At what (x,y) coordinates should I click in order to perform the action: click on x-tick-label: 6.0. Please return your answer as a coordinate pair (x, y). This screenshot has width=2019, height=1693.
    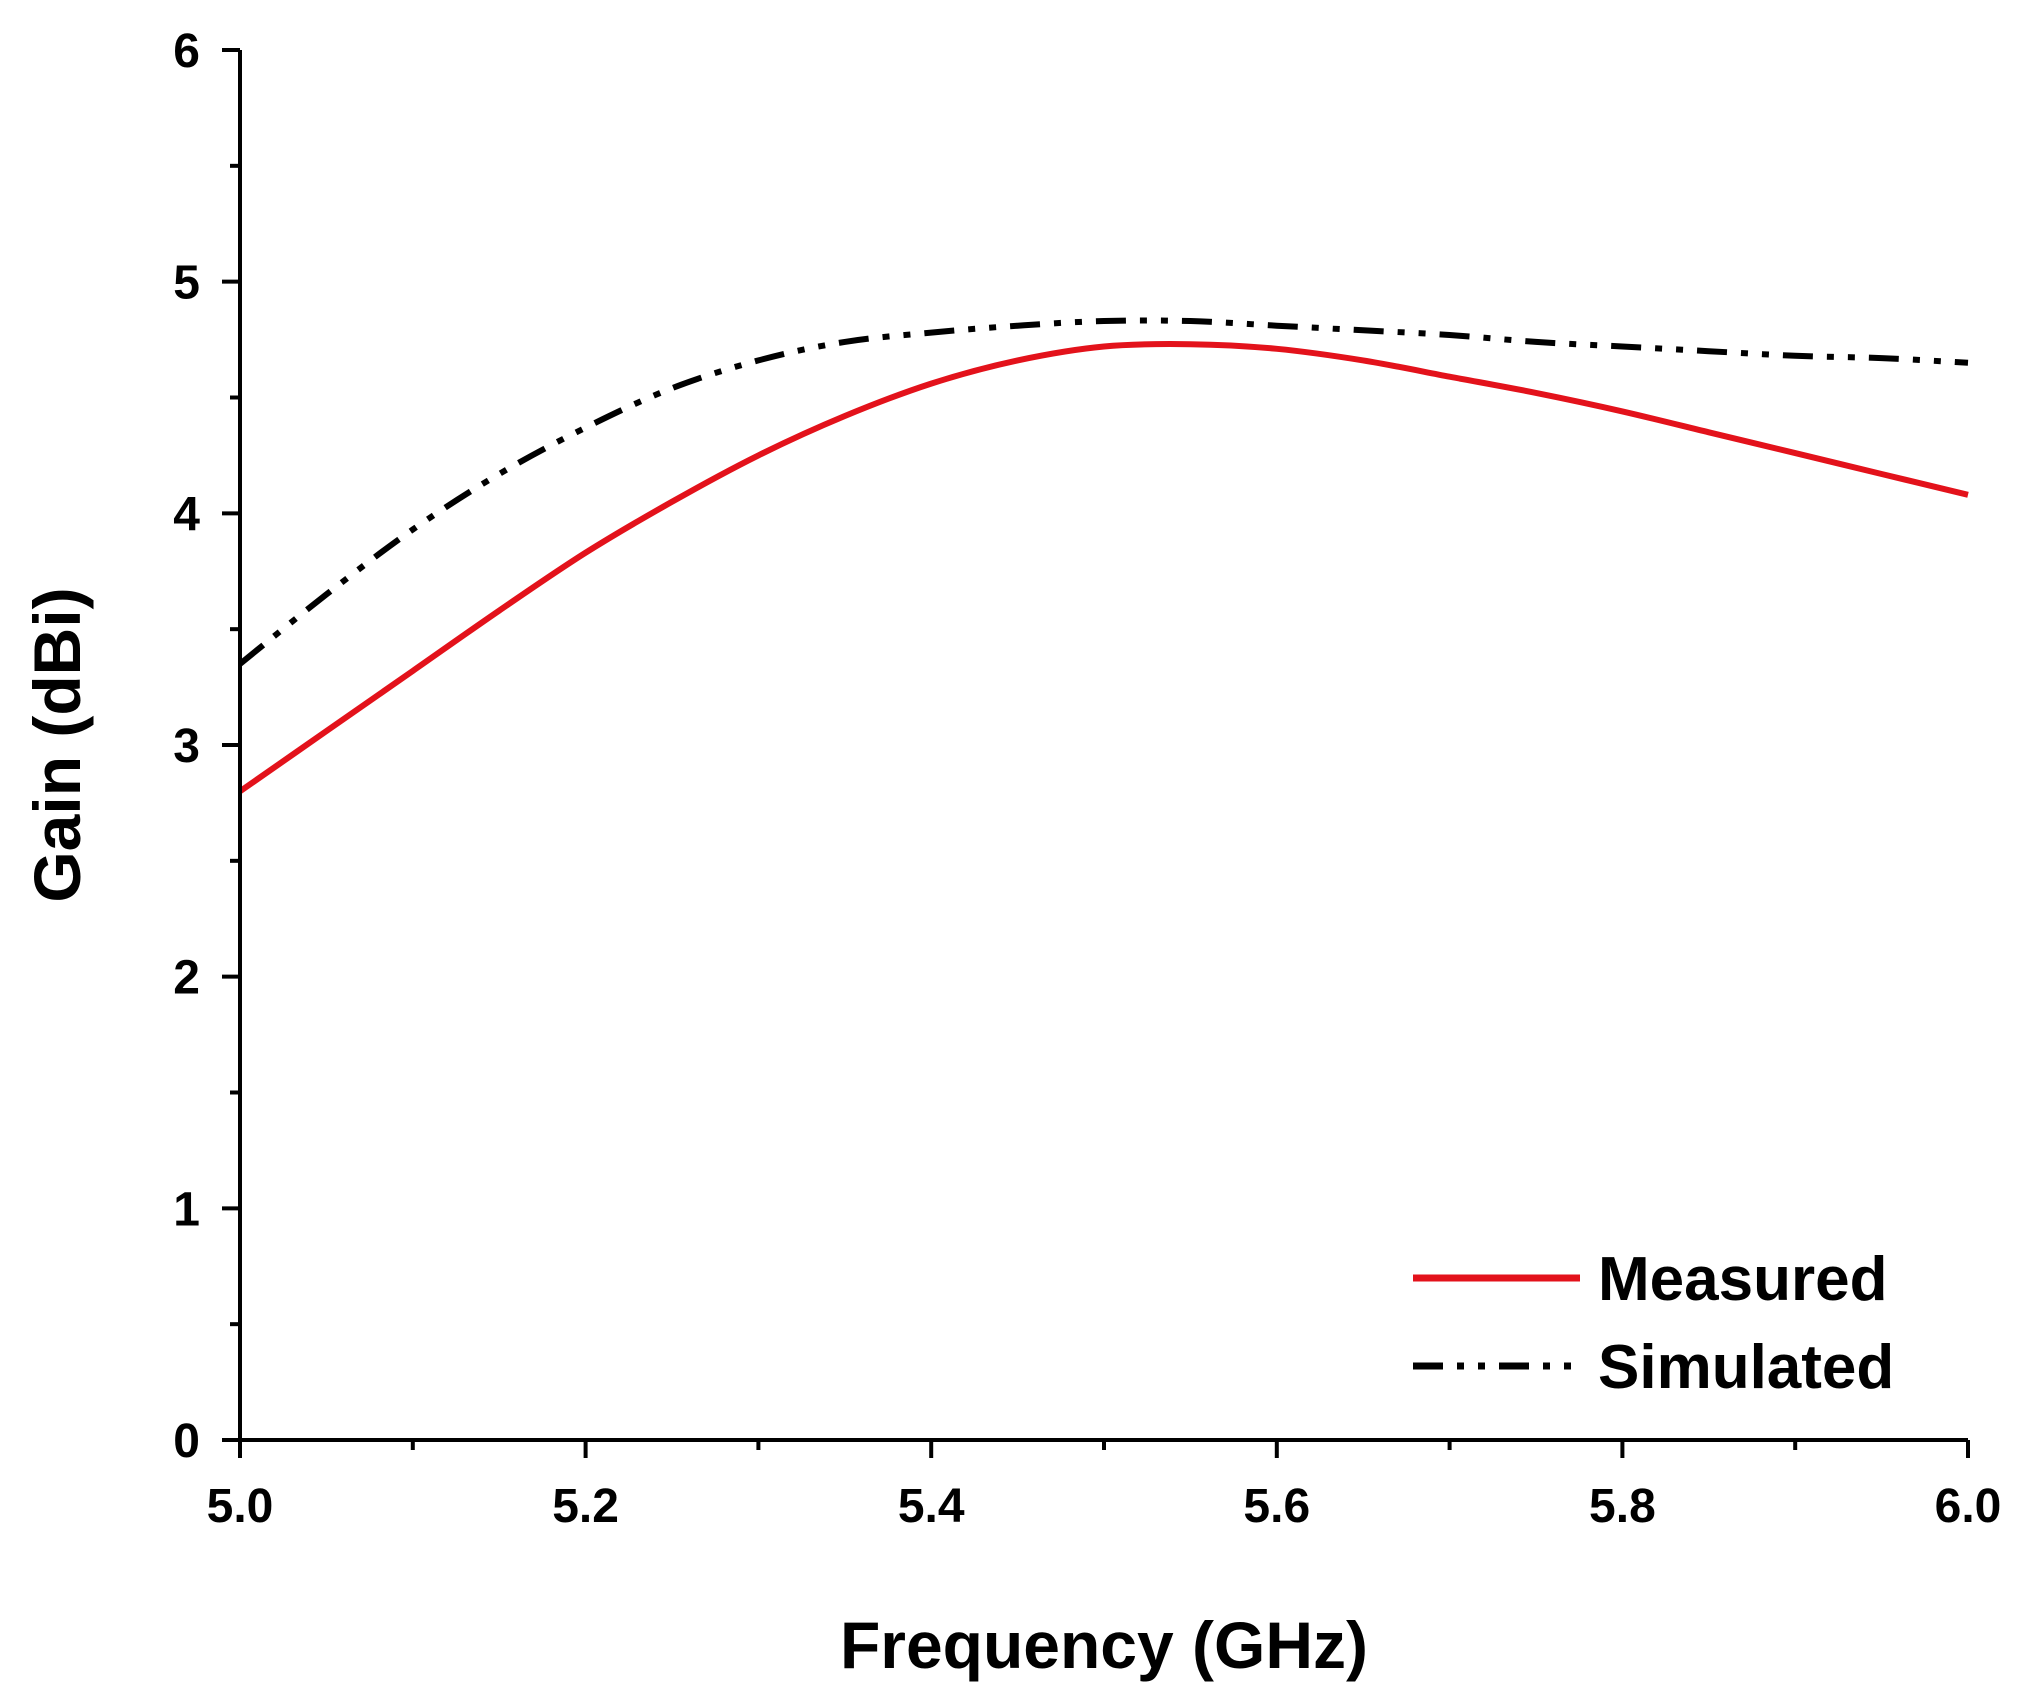
    Looking at the image, I should click on (1968, 1506).